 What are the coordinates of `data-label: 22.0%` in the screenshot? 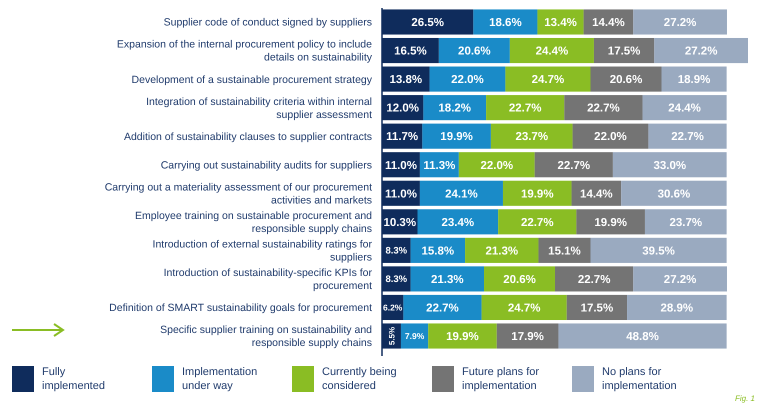 It's located at (467, 80).